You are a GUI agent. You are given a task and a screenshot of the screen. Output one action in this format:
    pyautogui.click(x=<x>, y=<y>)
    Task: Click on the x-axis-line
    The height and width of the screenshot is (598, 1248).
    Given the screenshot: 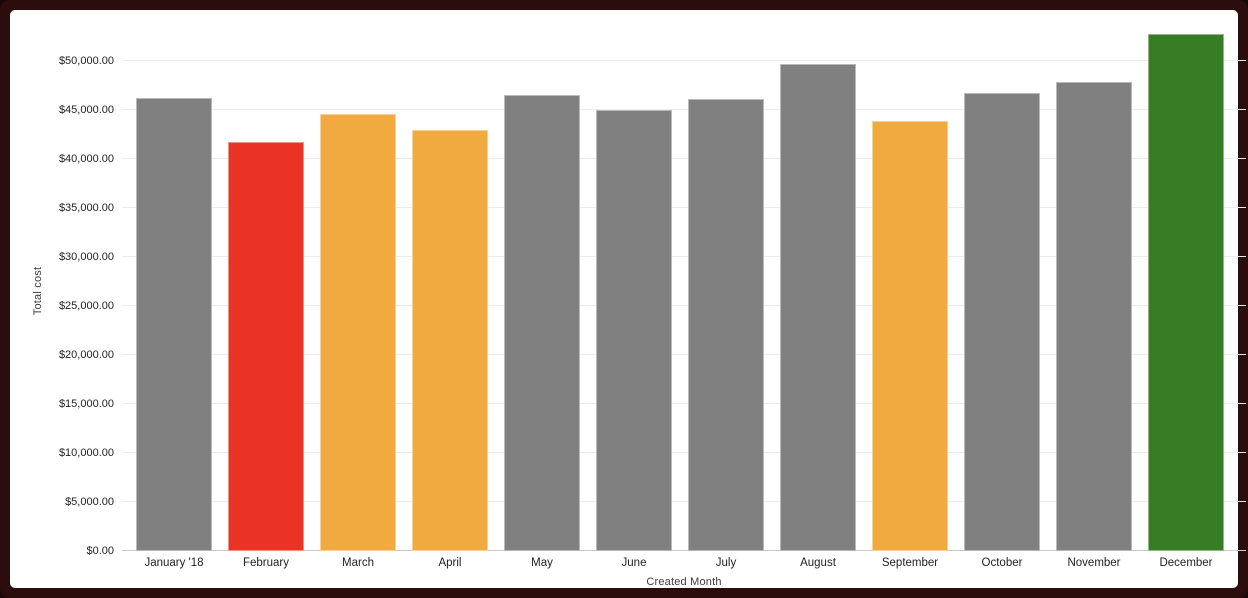 What is the action you would take?
    pyautogui.click(x=684, y=550)
    